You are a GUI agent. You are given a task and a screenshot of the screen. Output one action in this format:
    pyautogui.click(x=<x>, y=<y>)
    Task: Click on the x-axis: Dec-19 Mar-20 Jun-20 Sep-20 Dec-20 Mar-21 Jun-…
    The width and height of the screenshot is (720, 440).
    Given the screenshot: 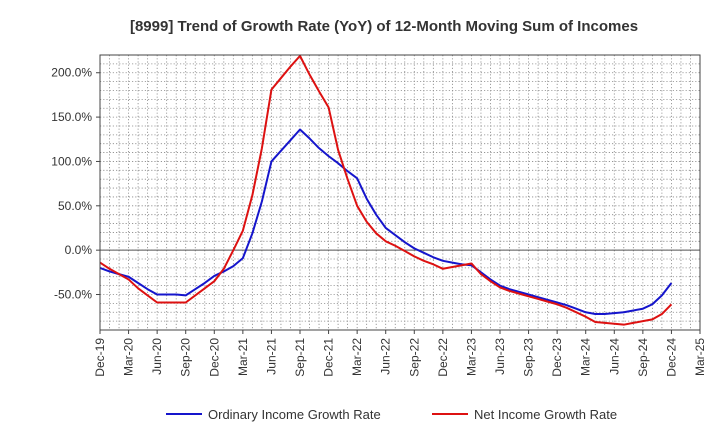 What is the action you would take?
    pyautogui.click(x=400, y=353)
    